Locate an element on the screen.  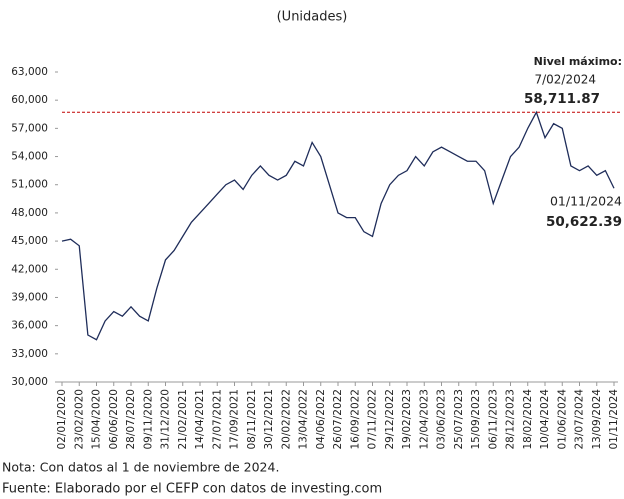
x-tick-label: 03/06/2023 is located at coordinates (442, 419).